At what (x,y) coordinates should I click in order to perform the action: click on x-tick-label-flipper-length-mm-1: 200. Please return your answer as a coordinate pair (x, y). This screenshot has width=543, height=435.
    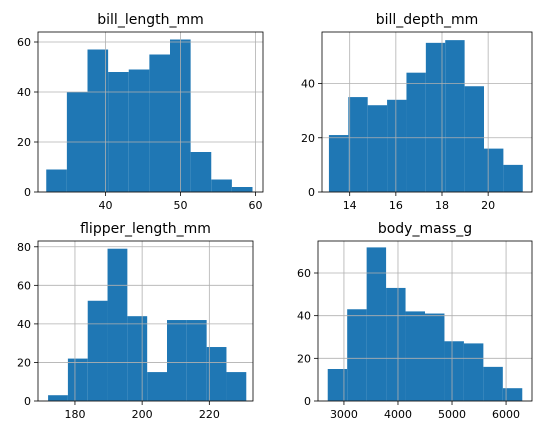
    Looking at the image, I should click on (142, 414).